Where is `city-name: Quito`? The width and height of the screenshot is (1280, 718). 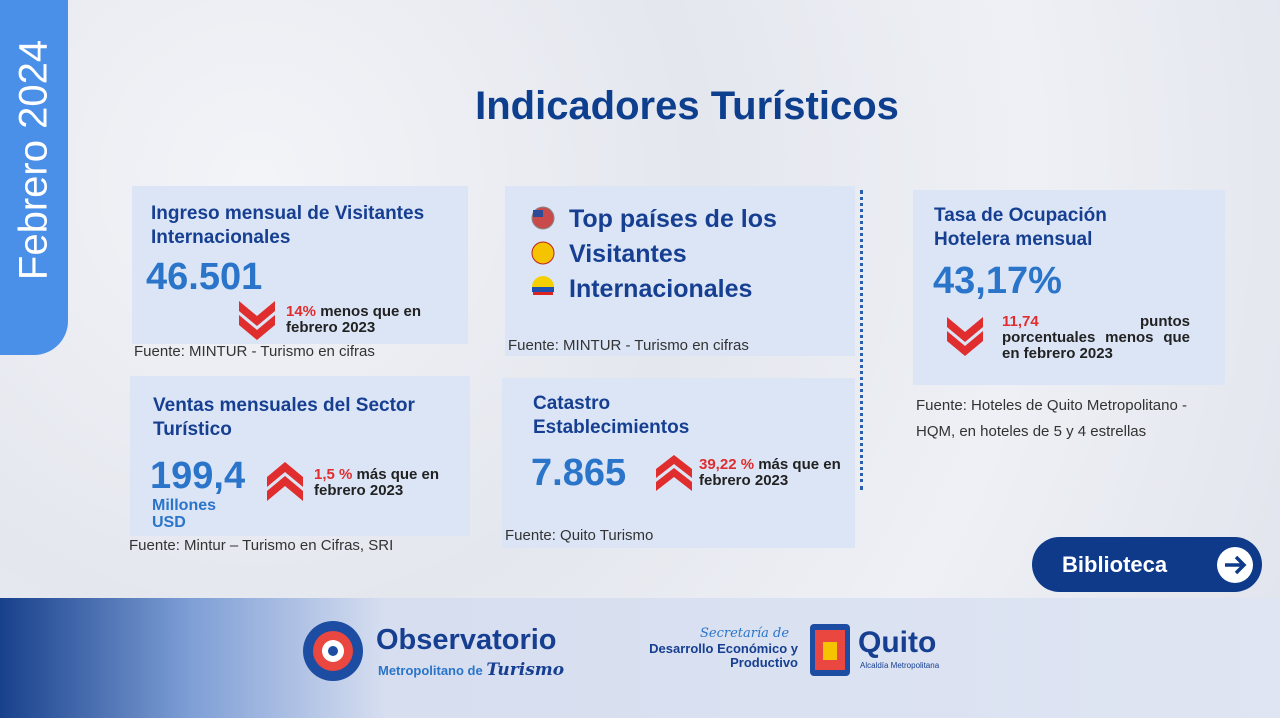
city-name: Quito is located at coordinates (897, 642).